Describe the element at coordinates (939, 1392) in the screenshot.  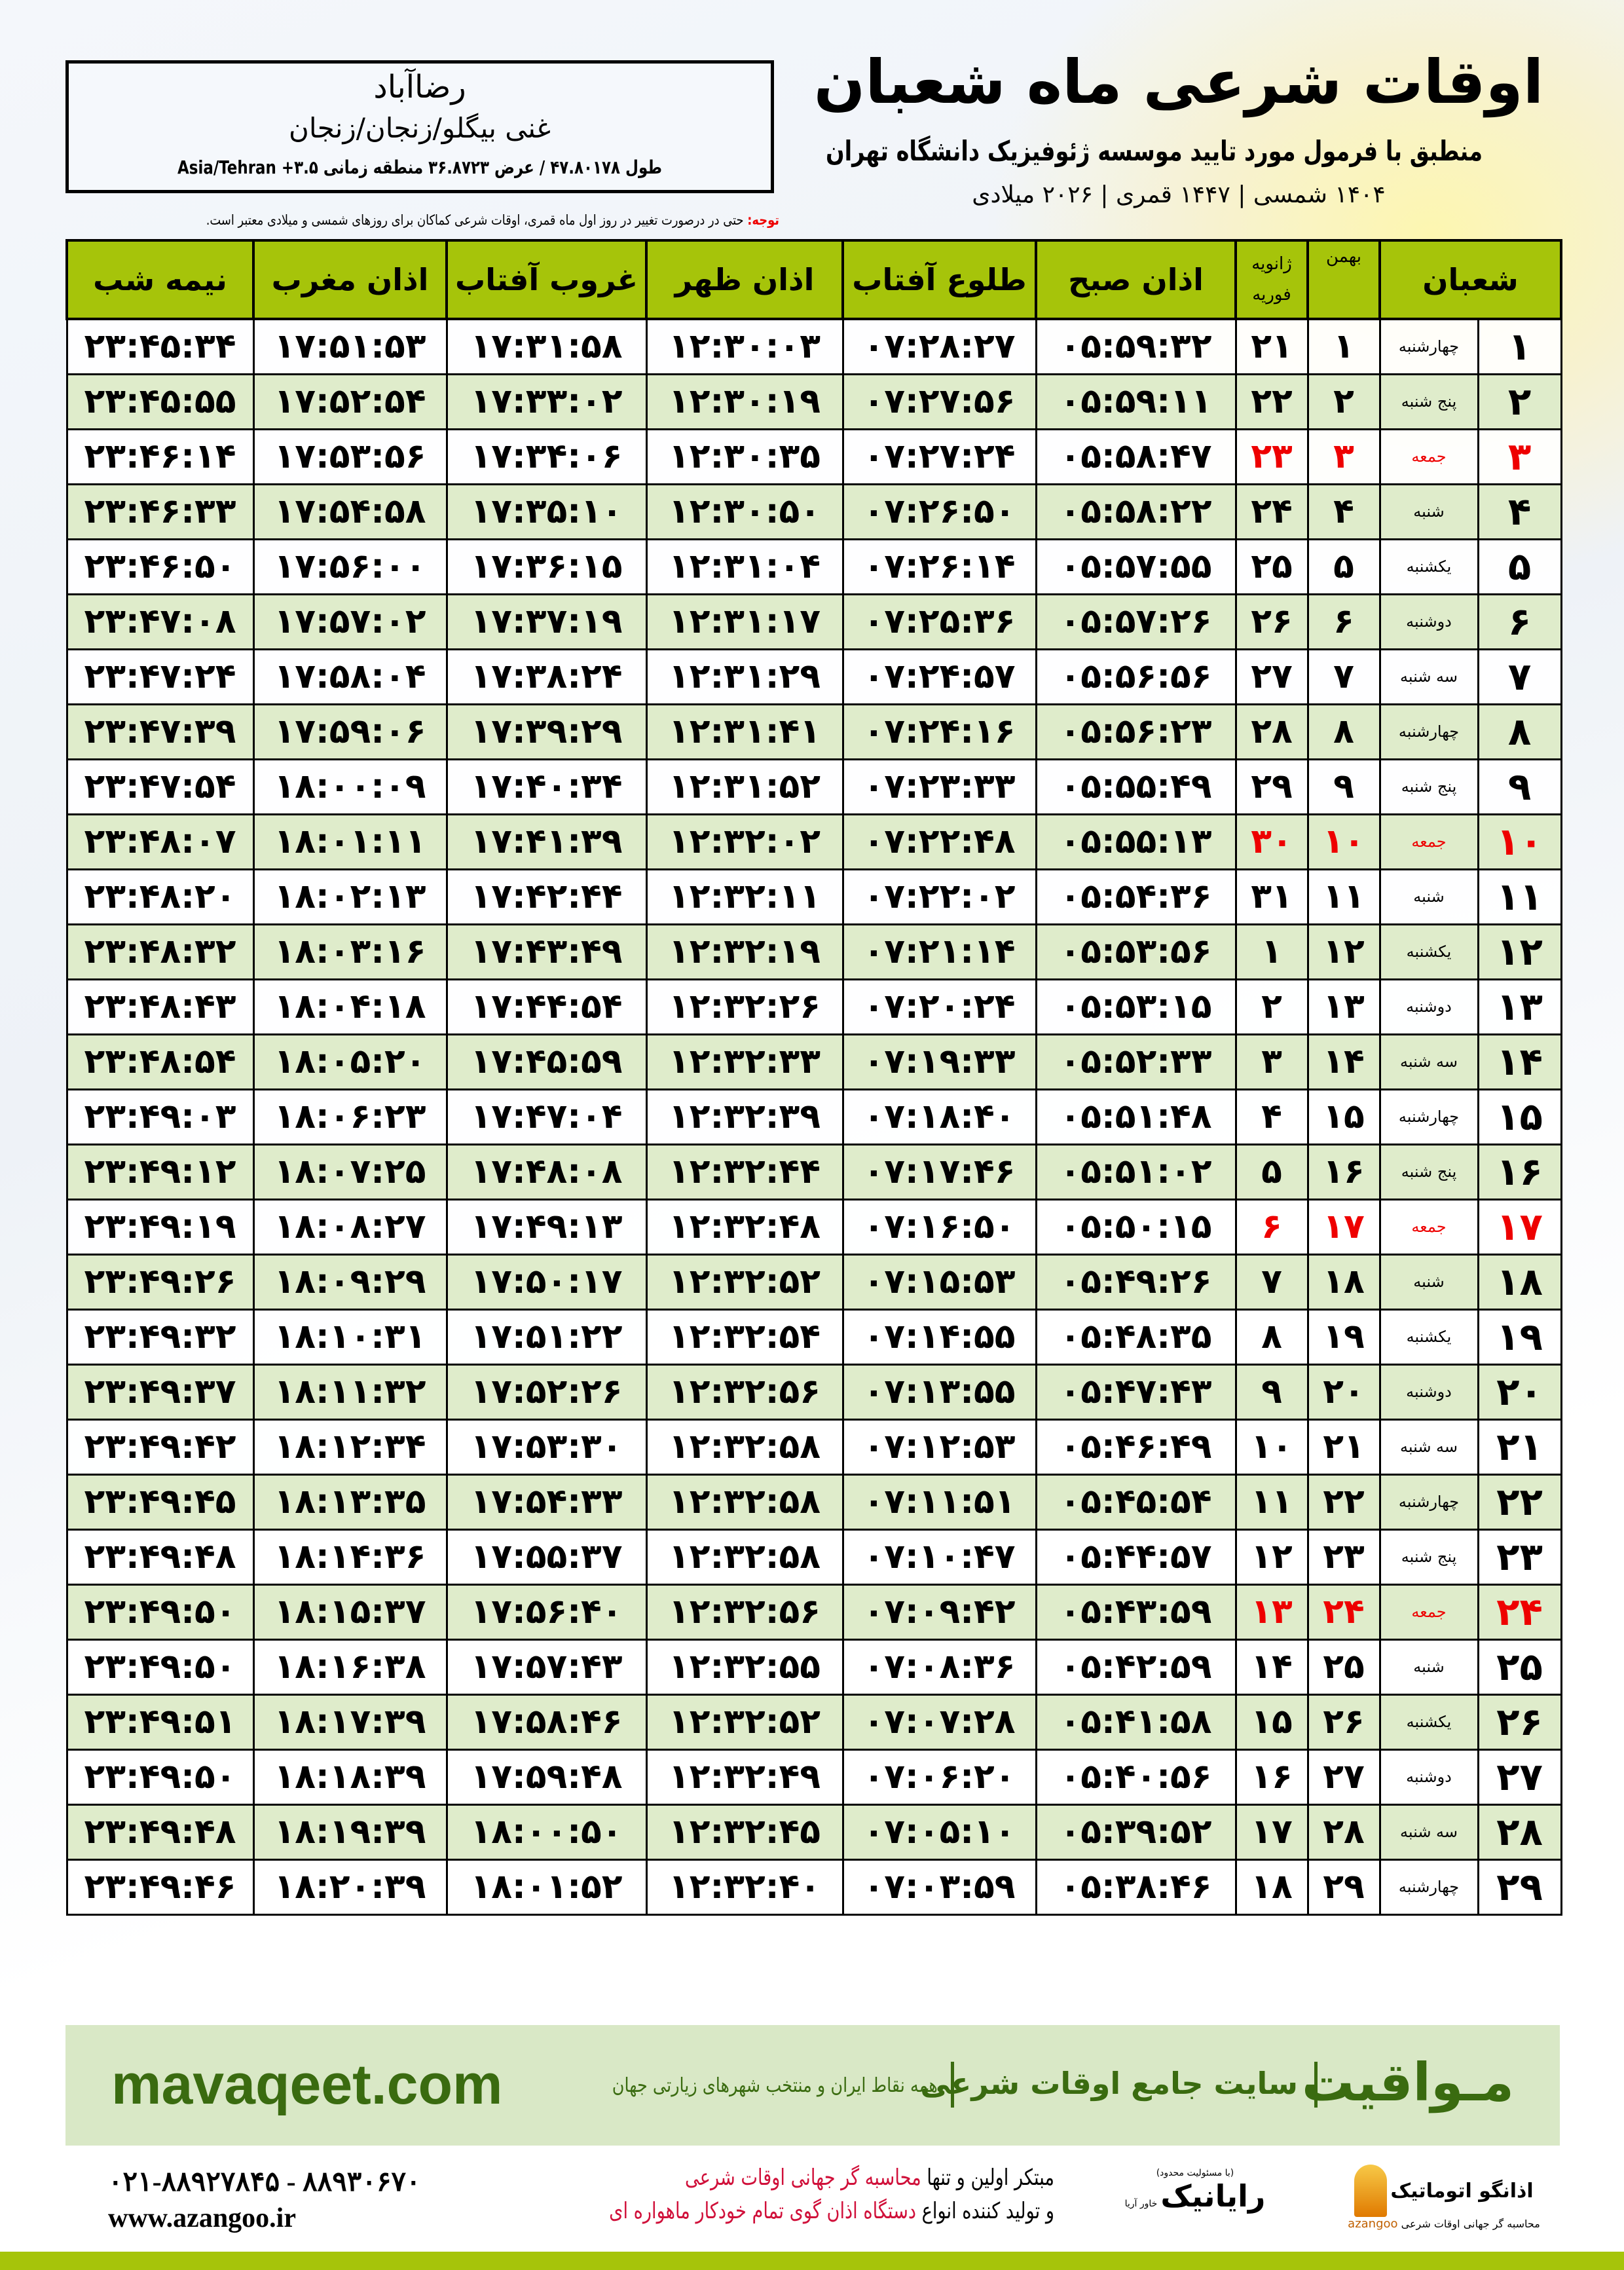
I see `tolu-time: ۰۷:۱۳:۵۵` at that location.